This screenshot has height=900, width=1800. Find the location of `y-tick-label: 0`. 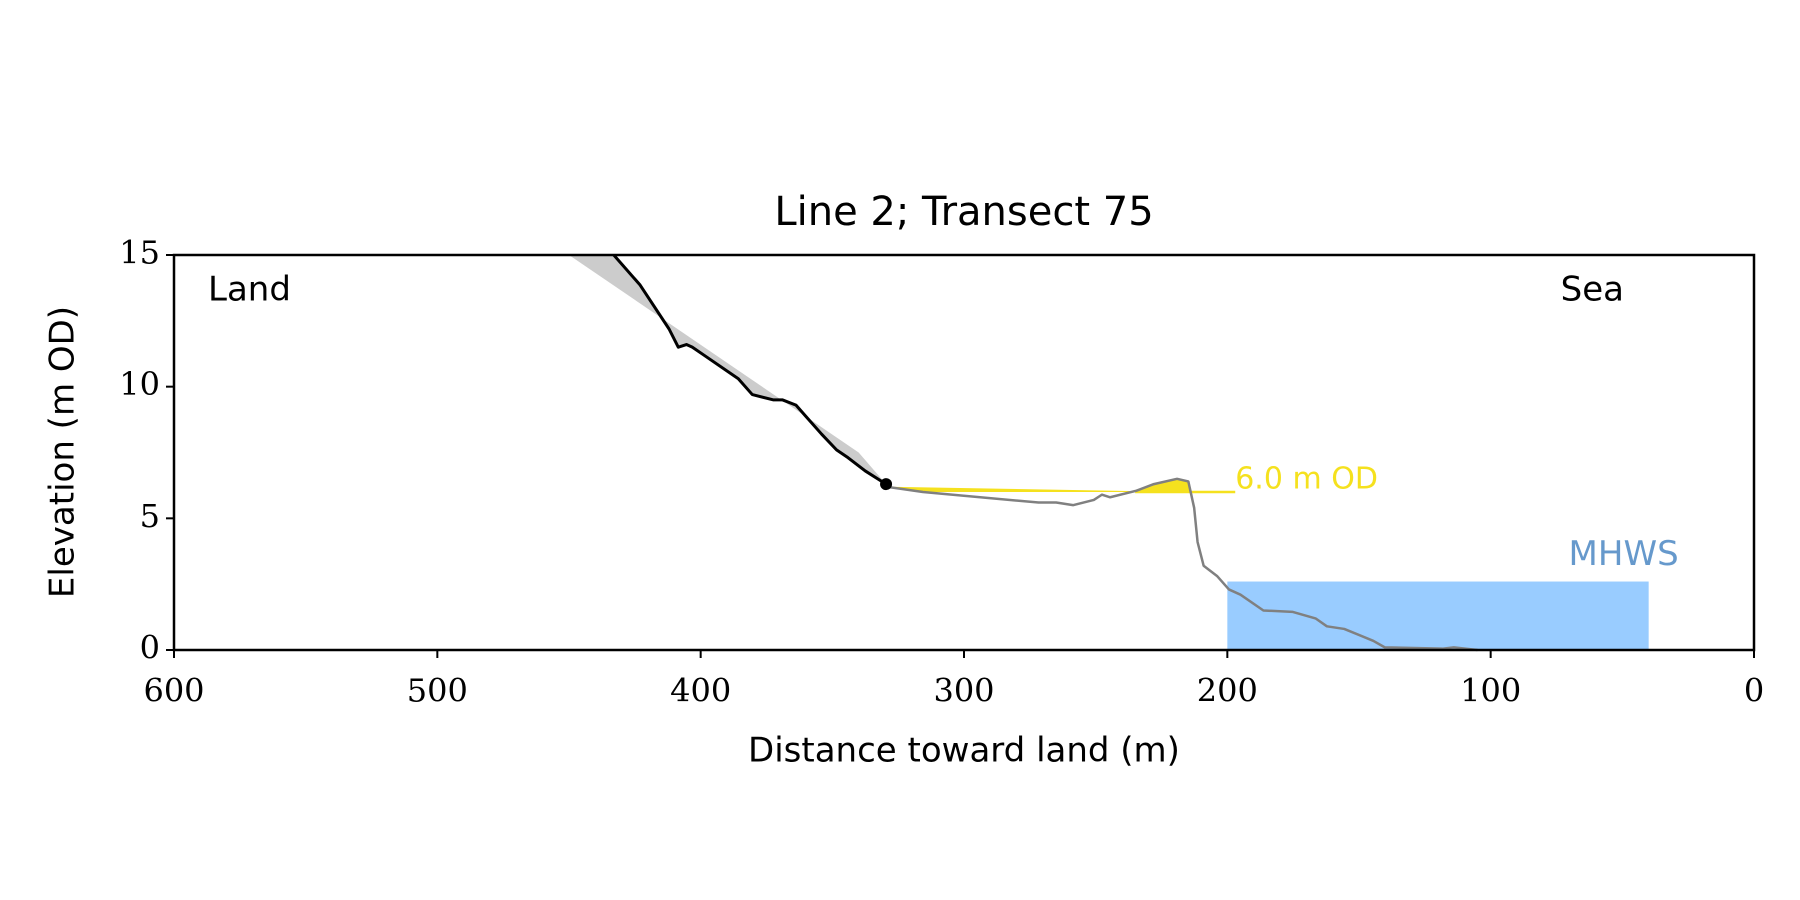

y-tick-label: 0 is located at coordinates (150, 648).